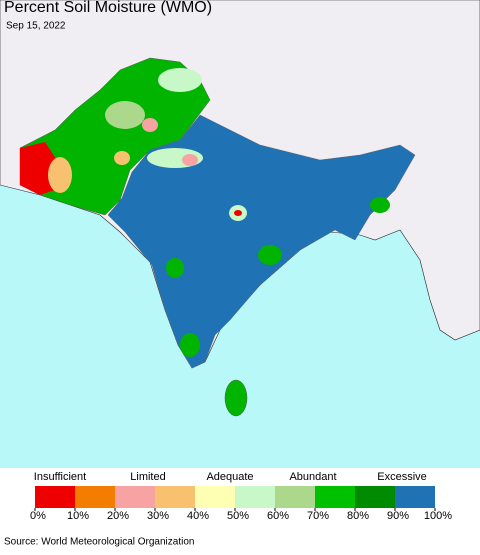 This screenshot has height=555, width=480. I want to click on legend-tick-label: 80%, so click(358, 516).